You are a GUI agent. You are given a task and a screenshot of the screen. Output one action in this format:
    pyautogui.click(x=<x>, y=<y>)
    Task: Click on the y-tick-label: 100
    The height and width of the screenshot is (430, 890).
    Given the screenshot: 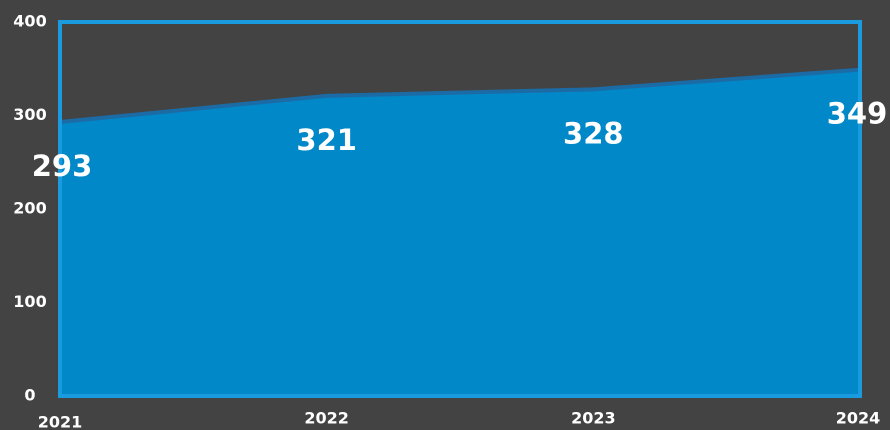 What is the action you would take?
    pyautogui.click(x=29, y=301)
    